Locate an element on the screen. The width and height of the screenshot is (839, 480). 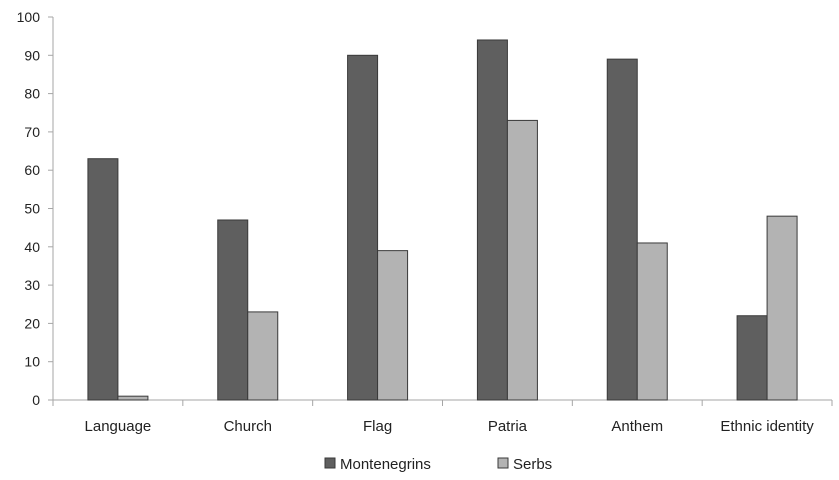
y-axis: 0 10 20 30 40 50 60 70 80 90 100 is located at coordinates (35, 208).